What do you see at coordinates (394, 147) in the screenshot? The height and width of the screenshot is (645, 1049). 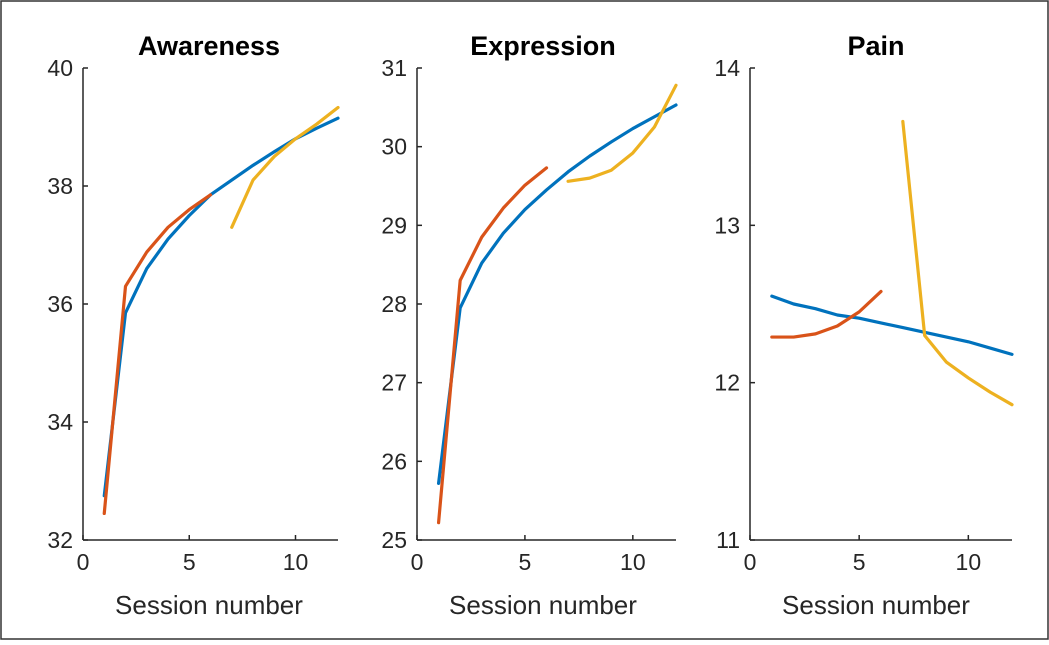 I see `y-tick-label: 30` at bounding box center [394, 147].